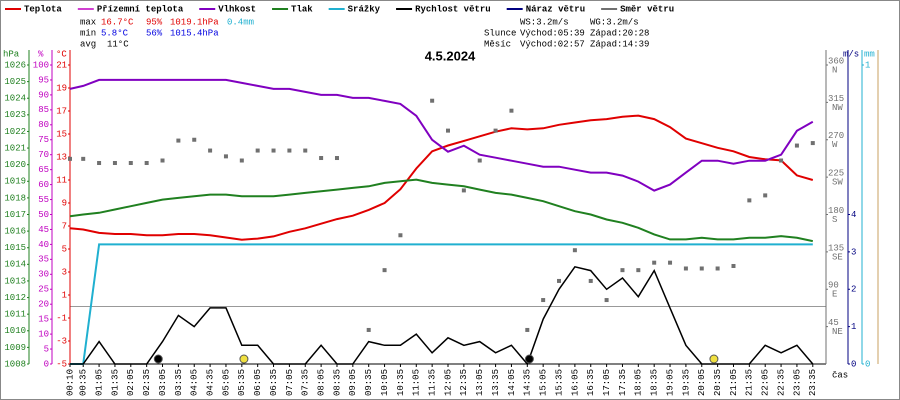 The image size is (900, 400). Describe the element at coordinates (43, 155) in the screenshot. I see `tick-label: 70` at that location.